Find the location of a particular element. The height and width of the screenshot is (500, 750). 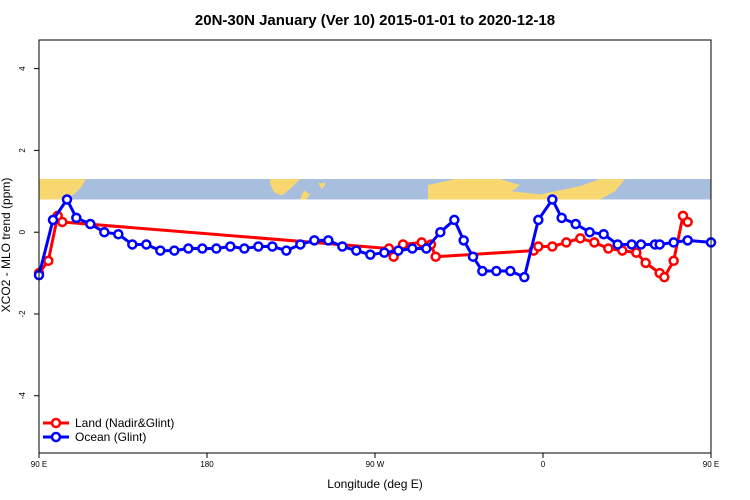

series-line is located at coordinates (374, 238).